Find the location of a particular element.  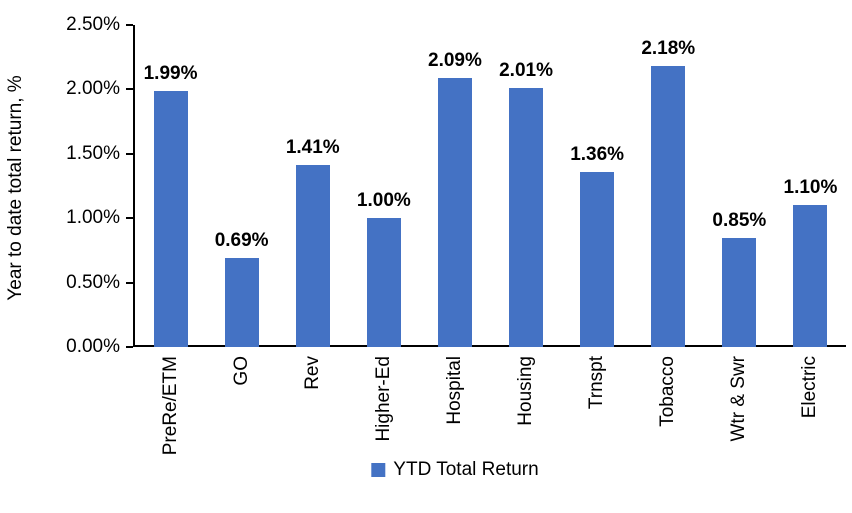

y-axis-title: Year to date total return, % is located at coordinates (15, 188).